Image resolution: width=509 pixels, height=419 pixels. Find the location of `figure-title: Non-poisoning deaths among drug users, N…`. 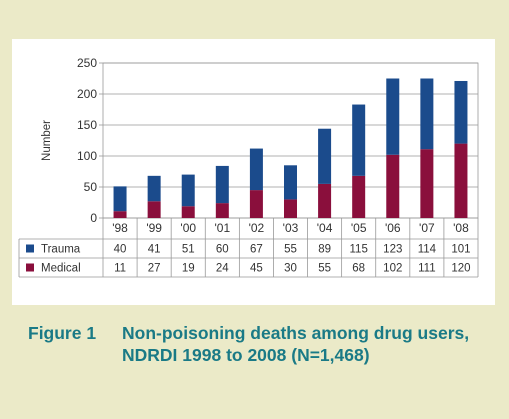

figure-title: Non-poisoning deaths among drug users, N… is located at coordinates (296, 344).